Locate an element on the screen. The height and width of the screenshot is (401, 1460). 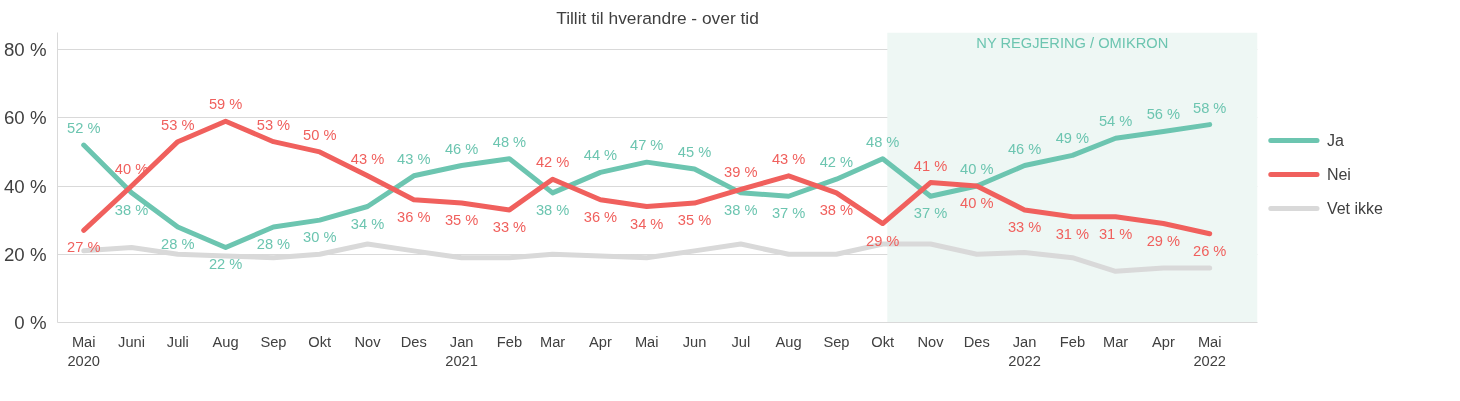
data-label: 30 % is located at coordinates (320, 237).